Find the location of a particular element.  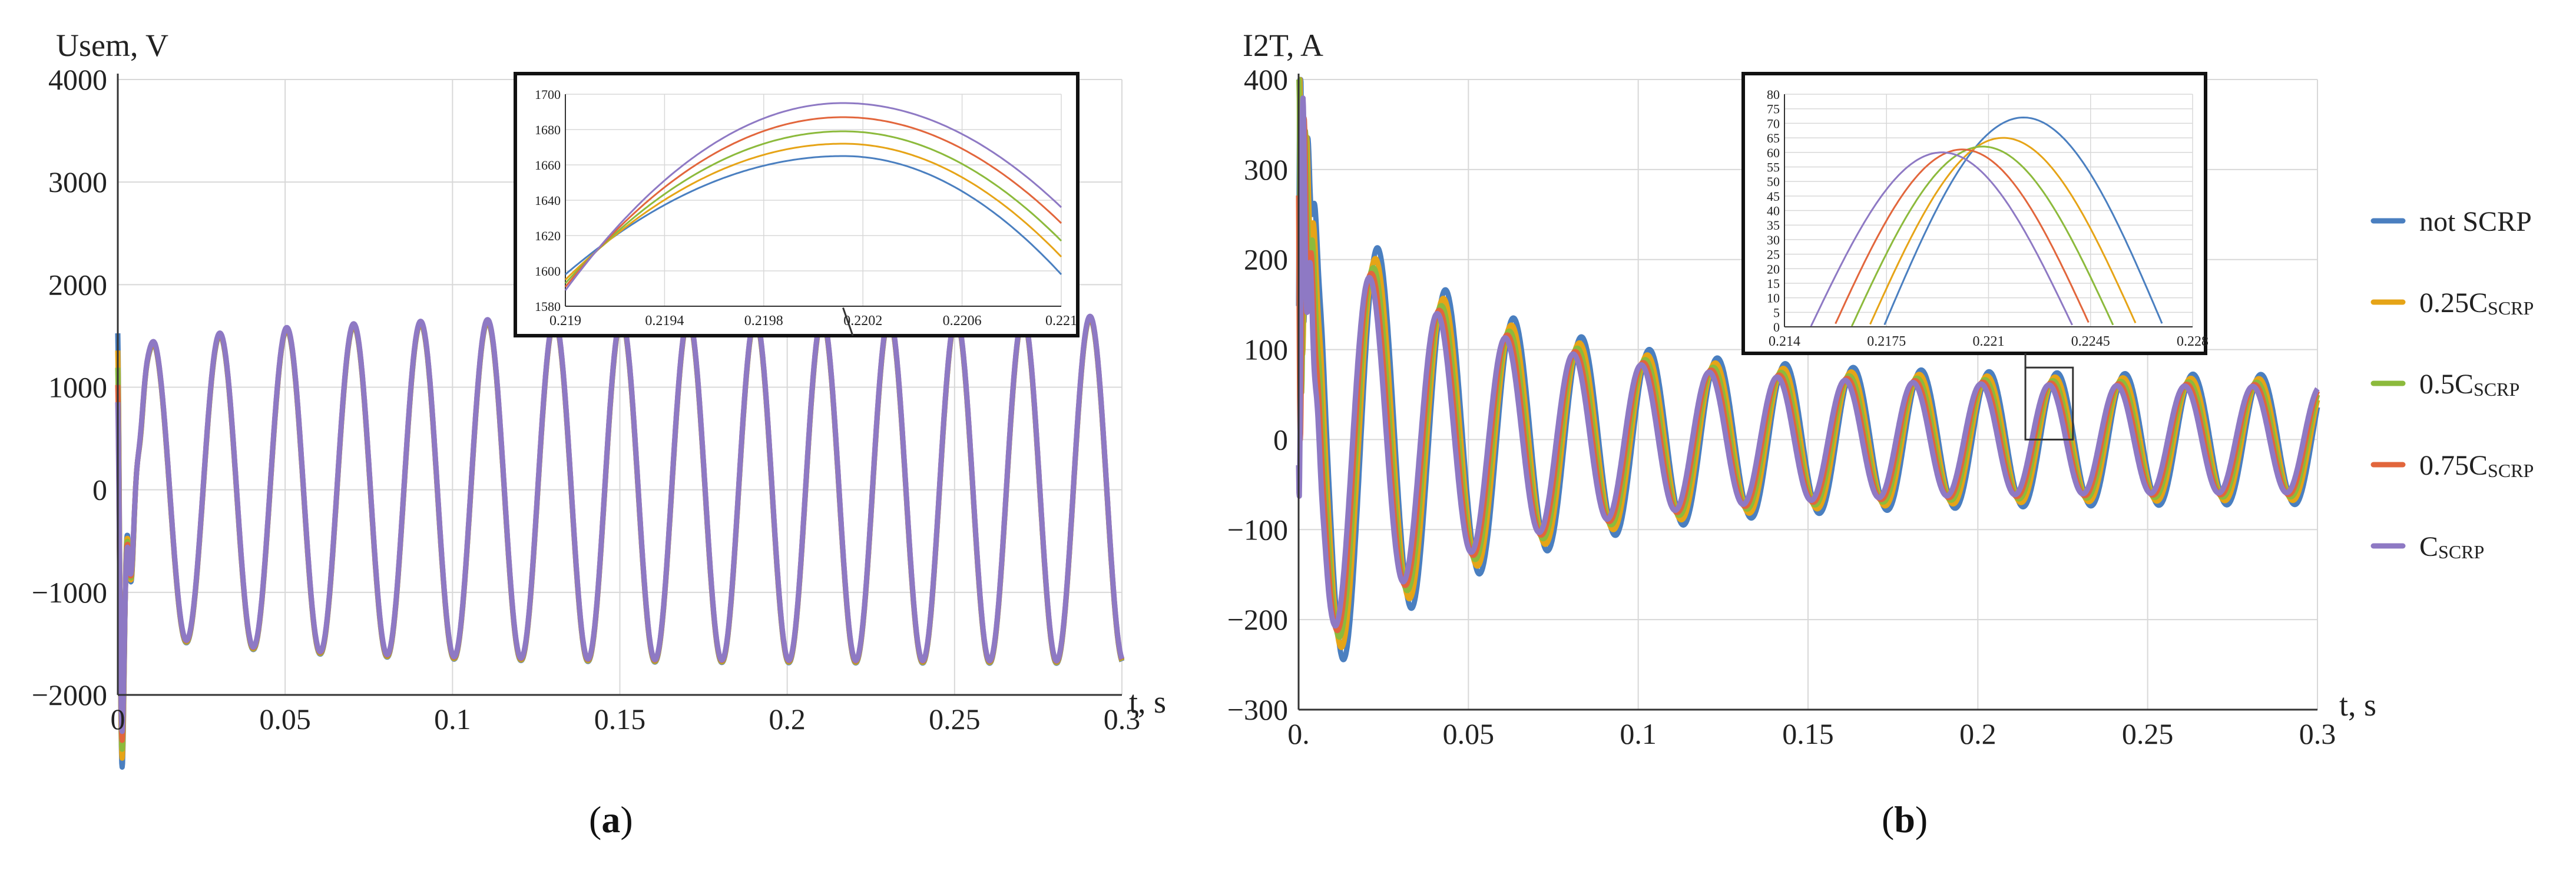

x-tick-label-a-4: 0.2 is located at coordinates (787, 719).